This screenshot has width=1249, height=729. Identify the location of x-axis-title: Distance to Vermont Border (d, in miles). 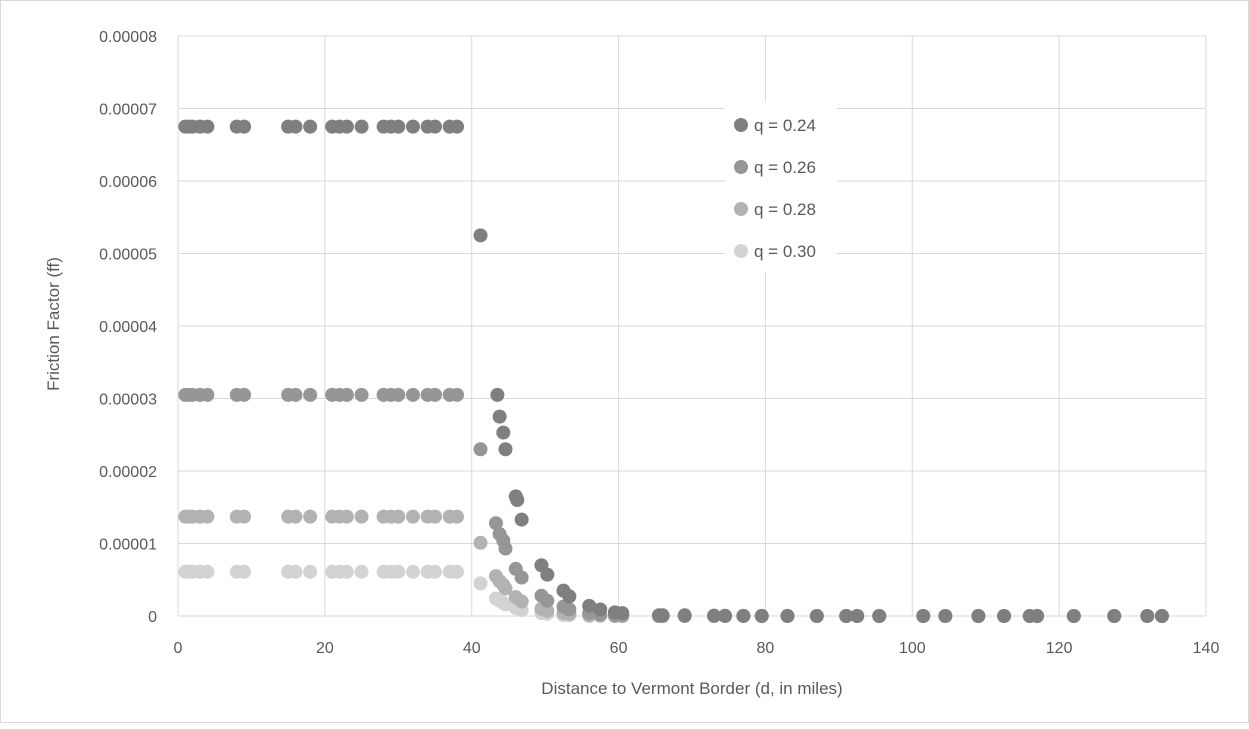
(691, 688).